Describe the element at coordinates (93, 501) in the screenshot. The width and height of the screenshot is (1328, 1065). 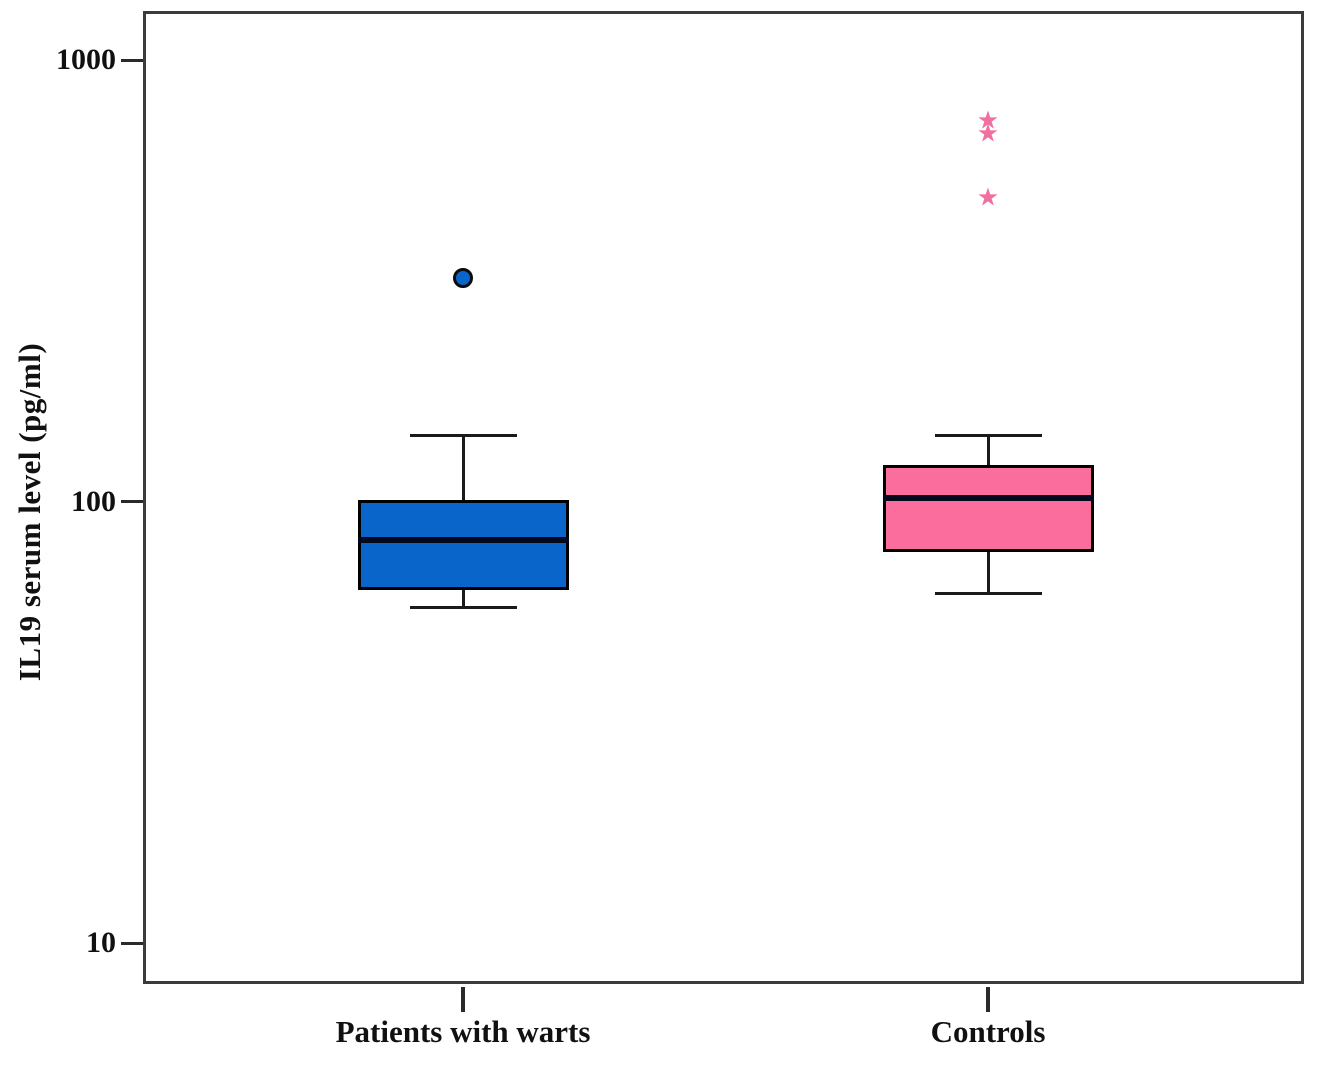
I see `y-tick-label: 100` at that location.